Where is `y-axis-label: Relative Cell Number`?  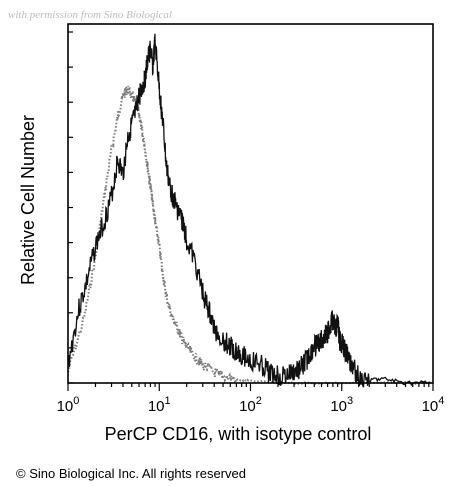 y-axis-label: Relative Cell Number is located at coordinates (28, 200).